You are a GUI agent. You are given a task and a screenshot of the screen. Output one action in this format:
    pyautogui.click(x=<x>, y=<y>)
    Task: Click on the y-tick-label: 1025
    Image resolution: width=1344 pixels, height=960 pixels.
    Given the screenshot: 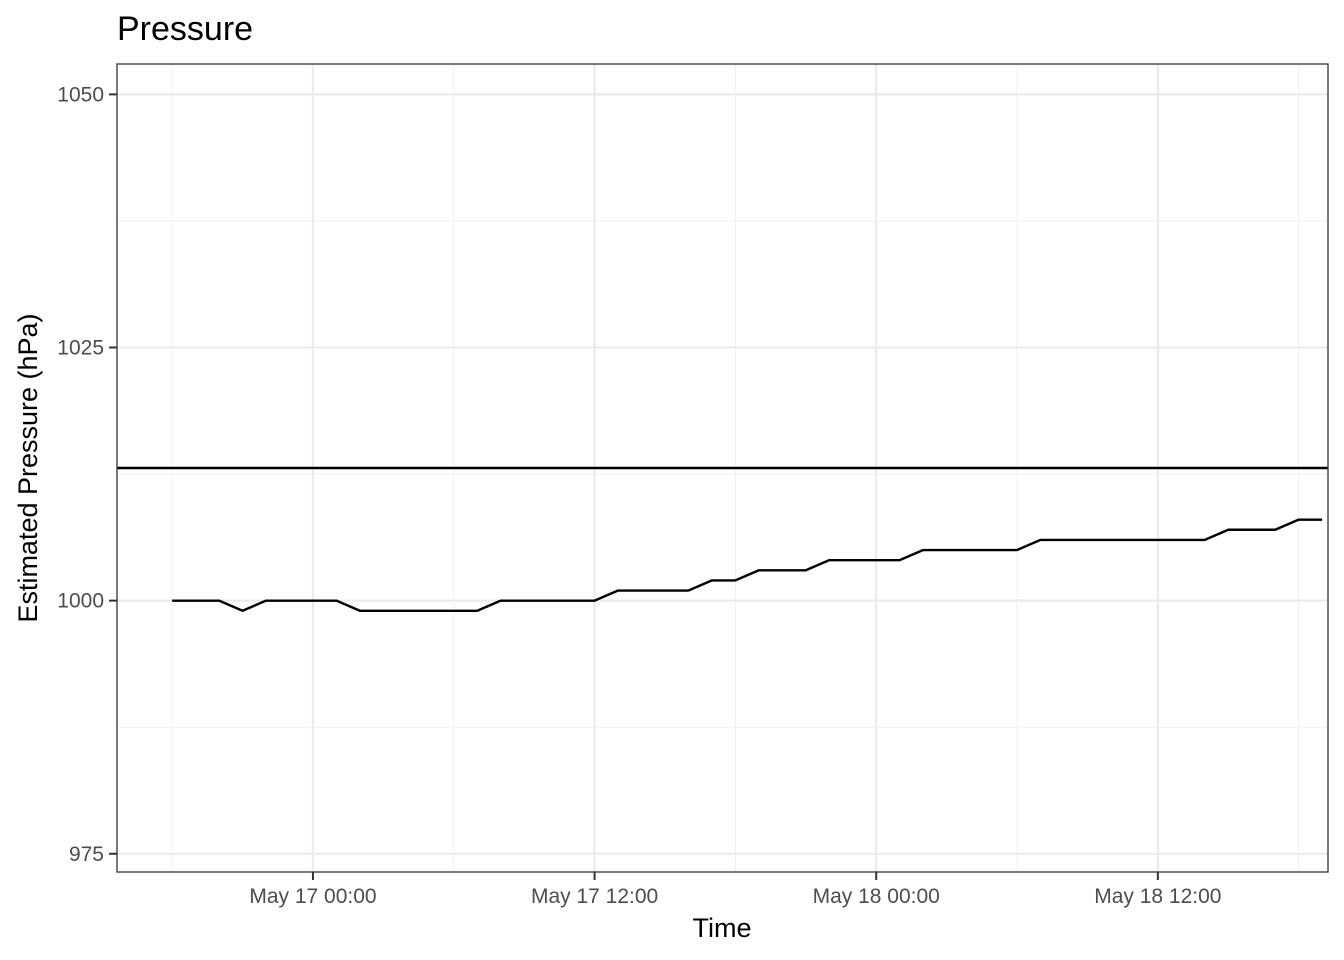 What is the action you would take?
    pyautogui.click(x=80, y=348)
    